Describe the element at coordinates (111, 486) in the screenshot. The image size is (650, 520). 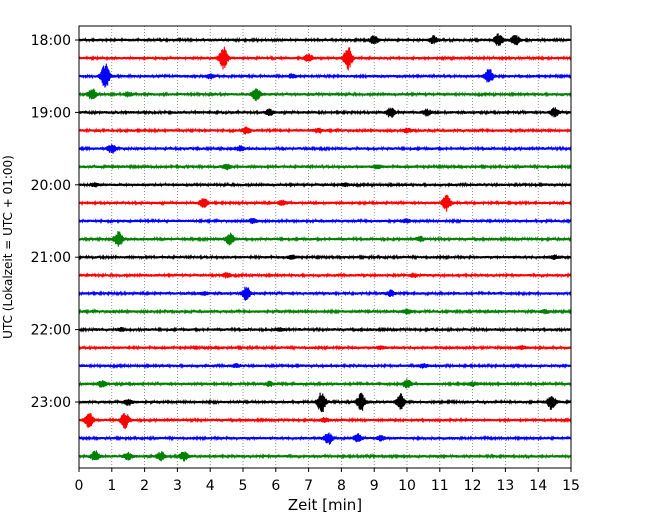
I see `x-tick-label: 1` at that location.